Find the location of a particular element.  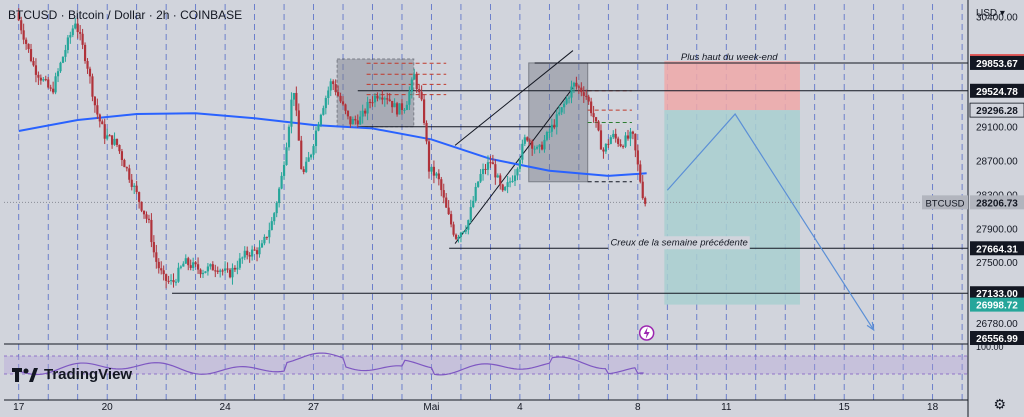

time-tick-label: 18 is located at coordinates (933, 407).